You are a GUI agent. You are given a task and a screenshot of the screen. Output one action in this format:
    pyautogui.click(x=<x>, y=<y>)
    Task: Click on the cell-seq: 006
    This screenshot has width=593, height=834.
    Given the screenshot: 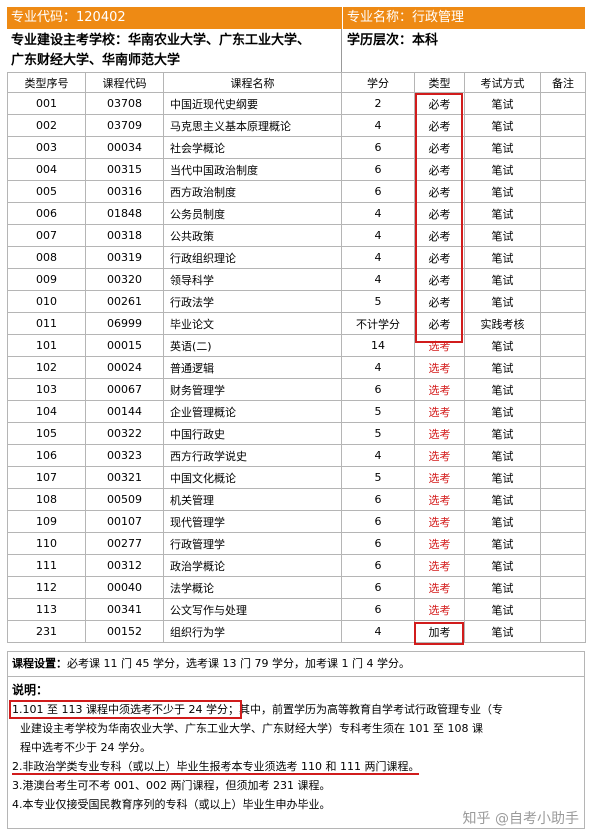 What is the action you would take?
    pyautogui.click(x=46, y=213)
    